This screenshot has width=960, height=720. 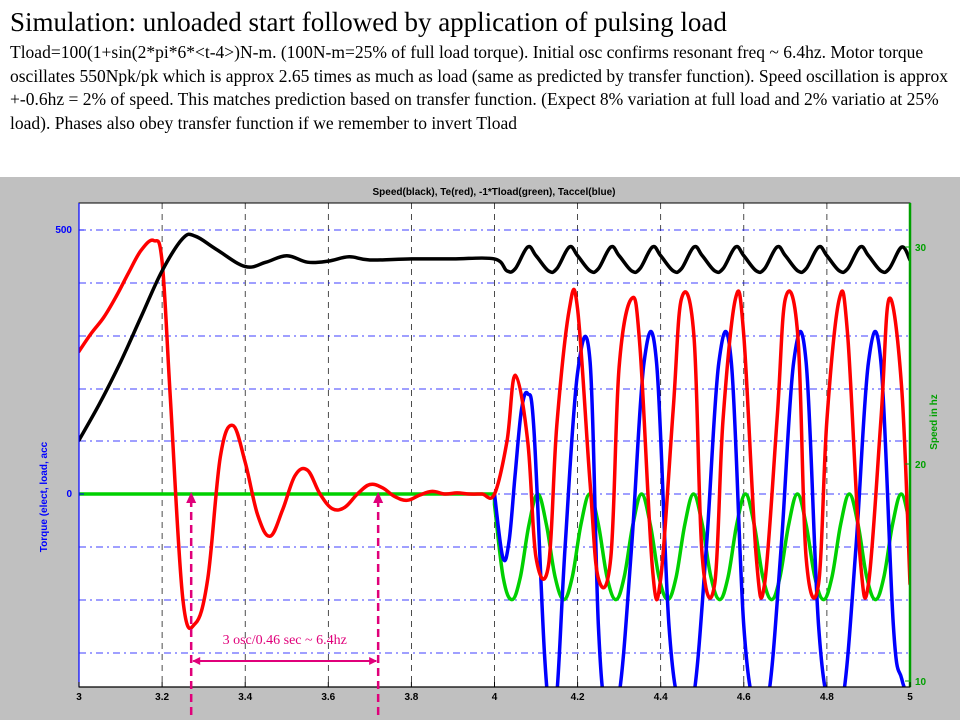 I want to click on annotation-span-arrow-right, so click(x=373, y=661).